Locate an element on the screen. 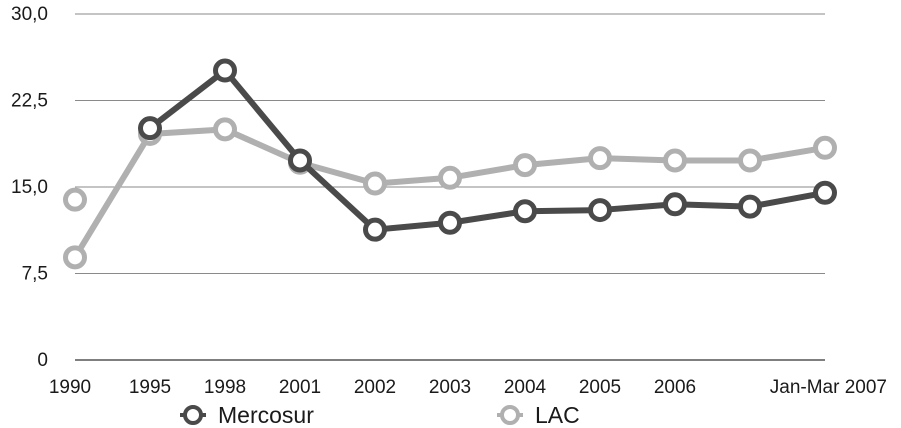 The height and width of the screenshot is (428, 901). legend-label-lac: LAC is located at coordinates (557, 415).